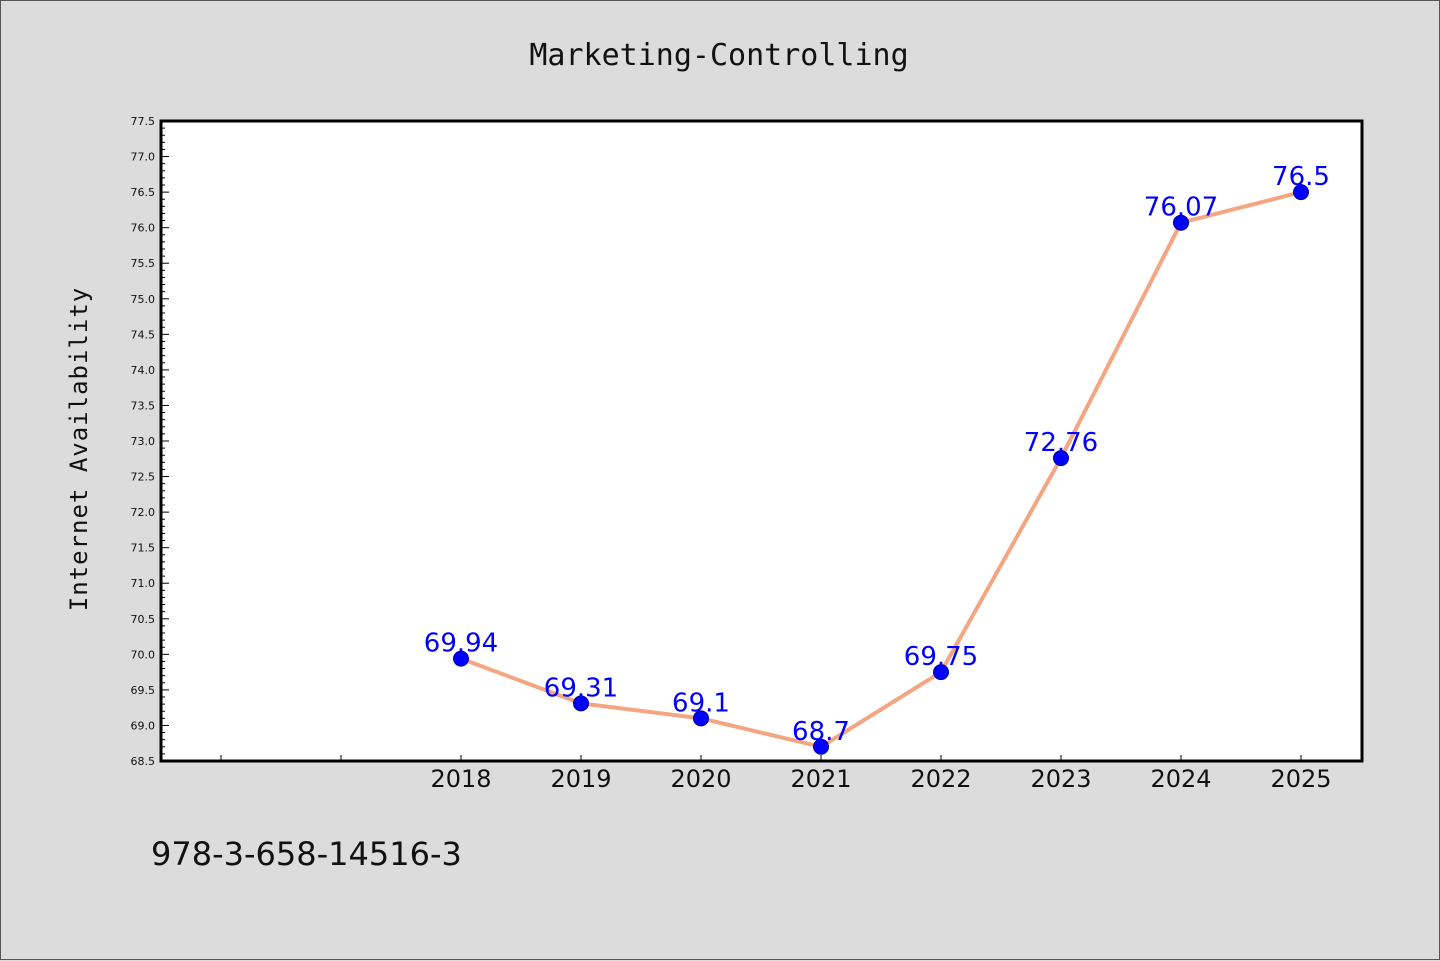  Describe the element at coordinates (143, 405) in the screenshot. I see `y-tick-label: 73.5` at that location.